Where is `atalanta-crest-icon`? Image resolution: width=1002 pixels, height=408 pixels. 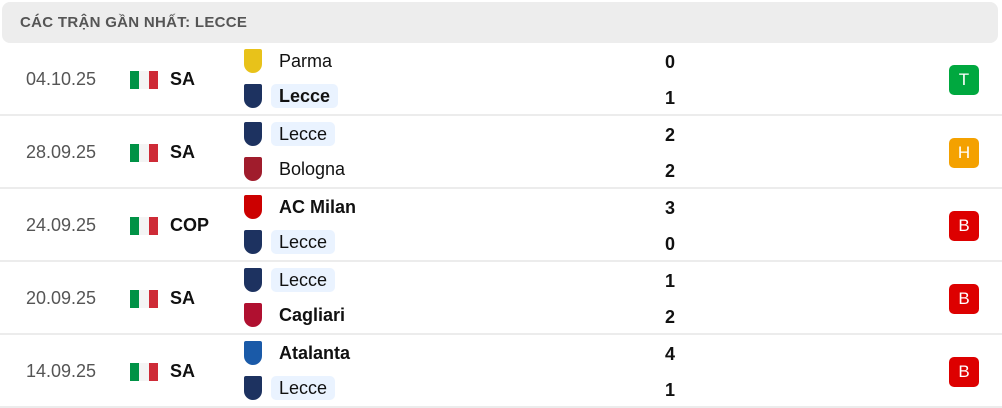
atalanta-crest-icon is located at coordinates (253, 353).